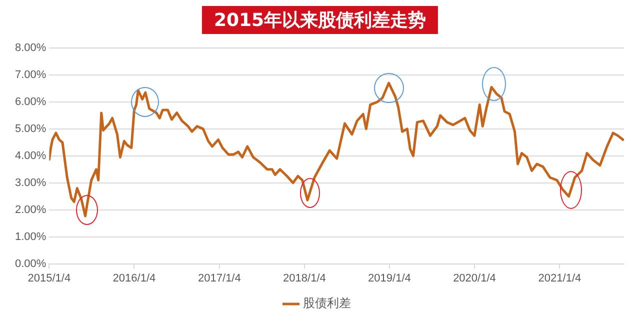 The width and height of the screenshot is (640, 322). I want to click on legend-label: 股债利差, so click(327, 303).